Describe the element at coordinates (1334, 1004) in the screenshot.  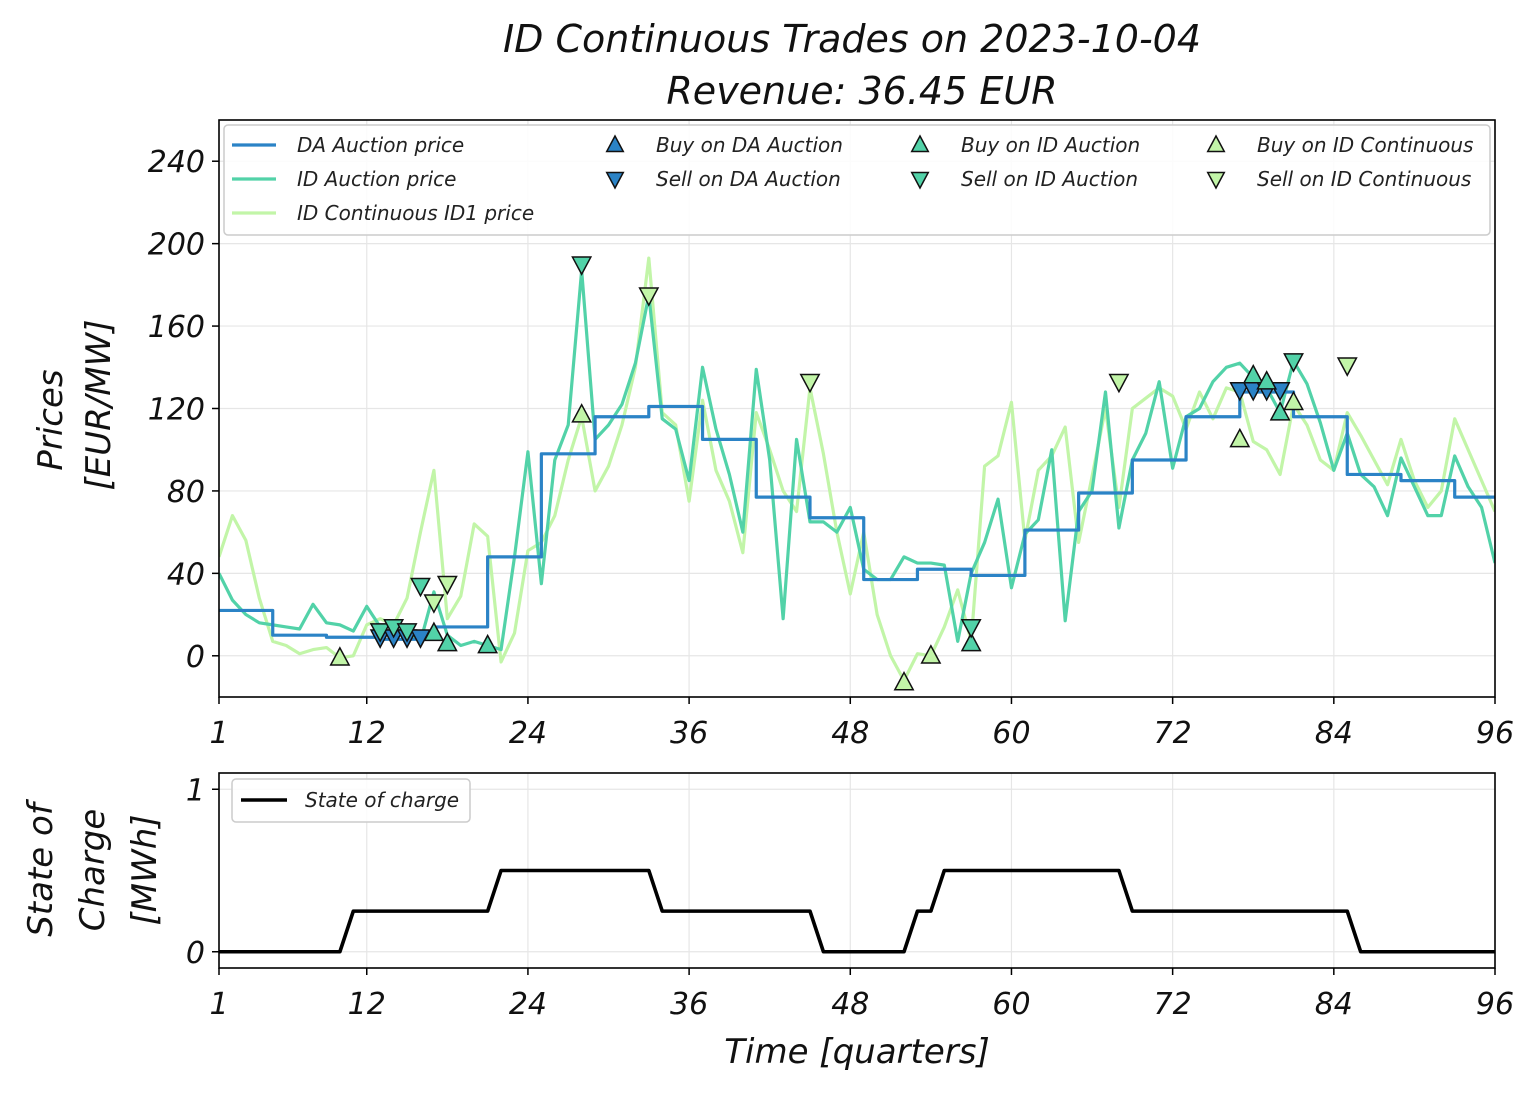
I see `soc-x-tick-label: 84` at that location.